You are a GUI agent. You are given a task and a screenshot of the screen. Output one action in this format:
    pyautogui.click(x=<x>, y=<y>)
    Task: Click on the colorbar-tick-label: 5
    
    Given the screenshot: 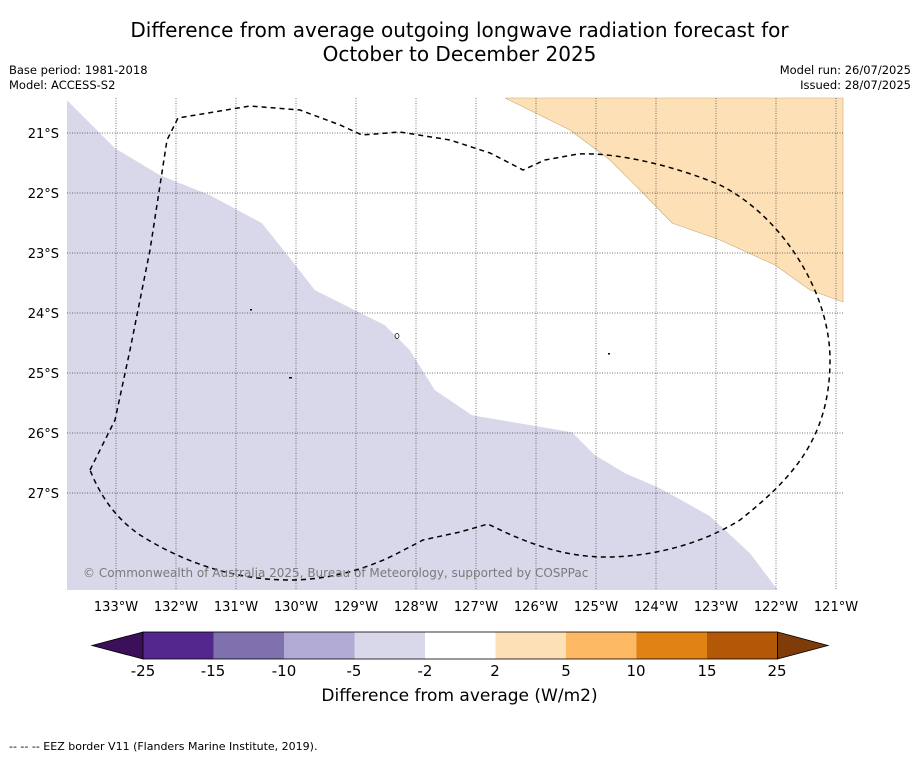 What is the action you would take?
    pyautogui.click(x=566, y=671)
    